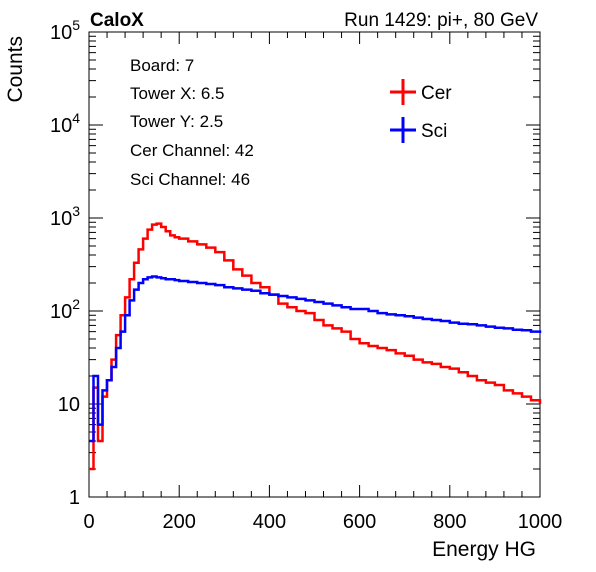 This screenshot has width=596, height=572. Describe the element at coordinates (74, 498) in the screenshot. I see `y-tick-label: 1` at that location.